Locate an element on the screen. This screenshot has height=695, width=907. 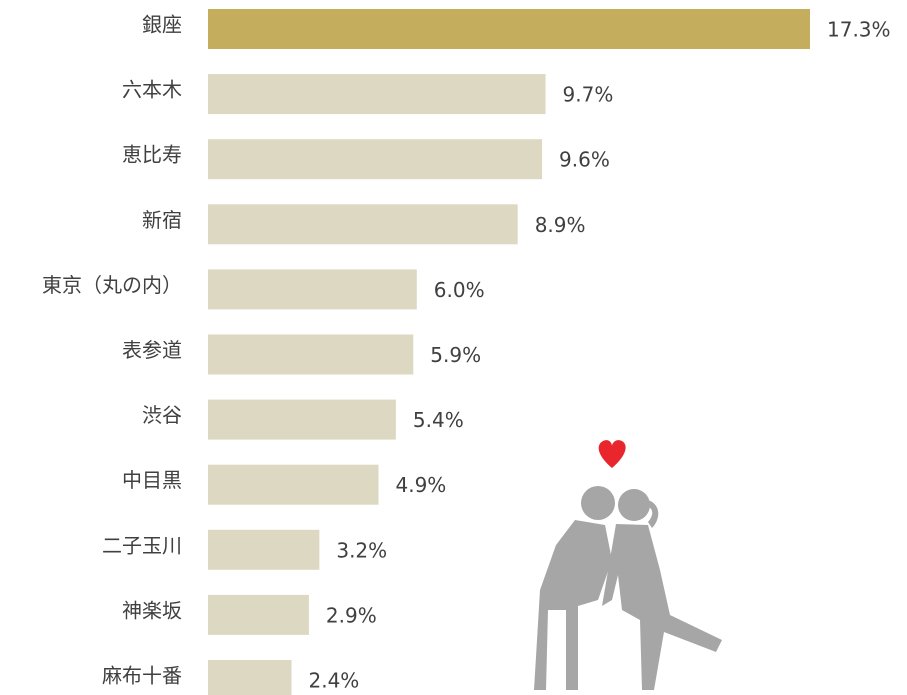
category-label: 表参道 is located at coordinates (152, 350).